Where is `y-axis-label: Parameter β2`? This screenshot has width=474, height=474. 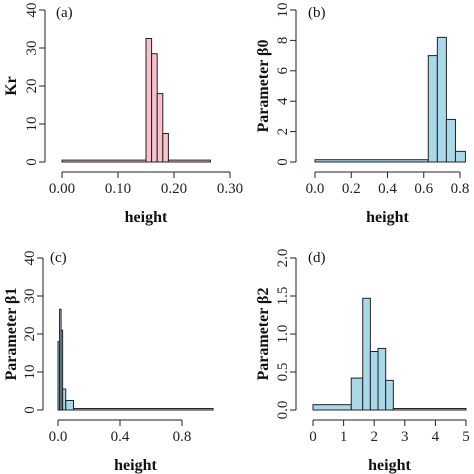
y-axis-label: Parameter β2 is located at coordinates (263, 334).